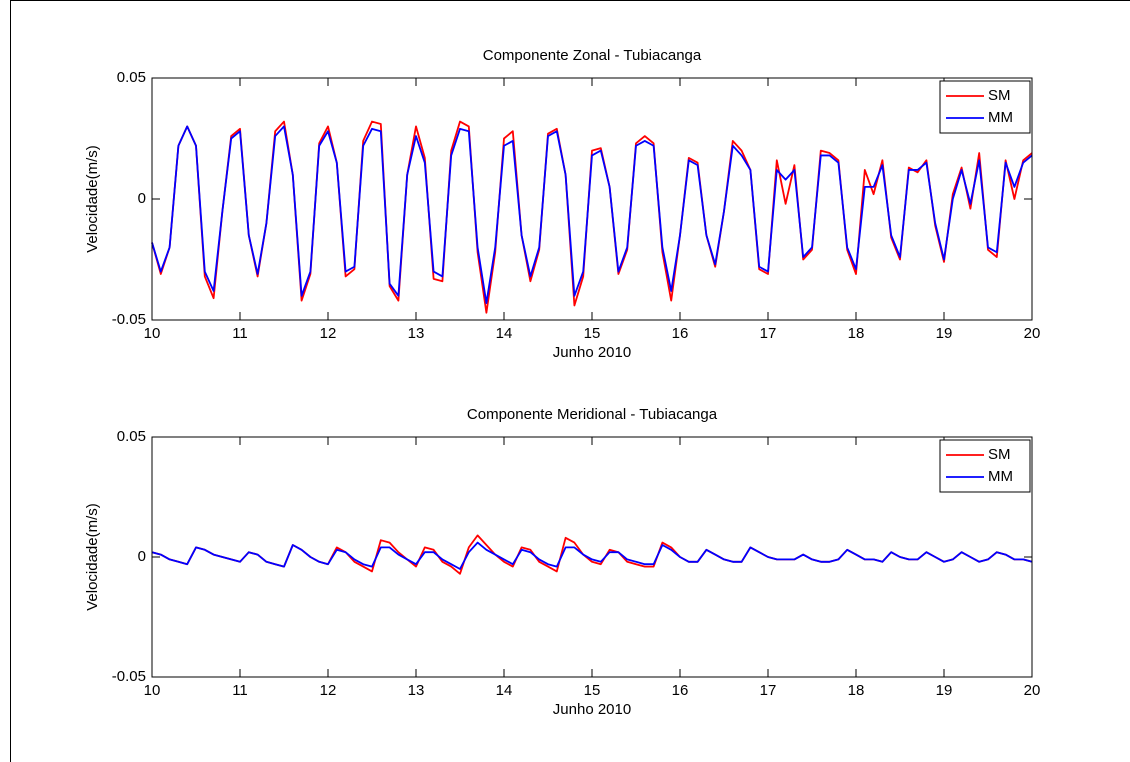 The width and height of the screenshot is (1130, 762). Describe the element at coordinates (592, 55) in the screenshot. I see `chart-title: Componente Zonal - Tubiacanga` at that location.